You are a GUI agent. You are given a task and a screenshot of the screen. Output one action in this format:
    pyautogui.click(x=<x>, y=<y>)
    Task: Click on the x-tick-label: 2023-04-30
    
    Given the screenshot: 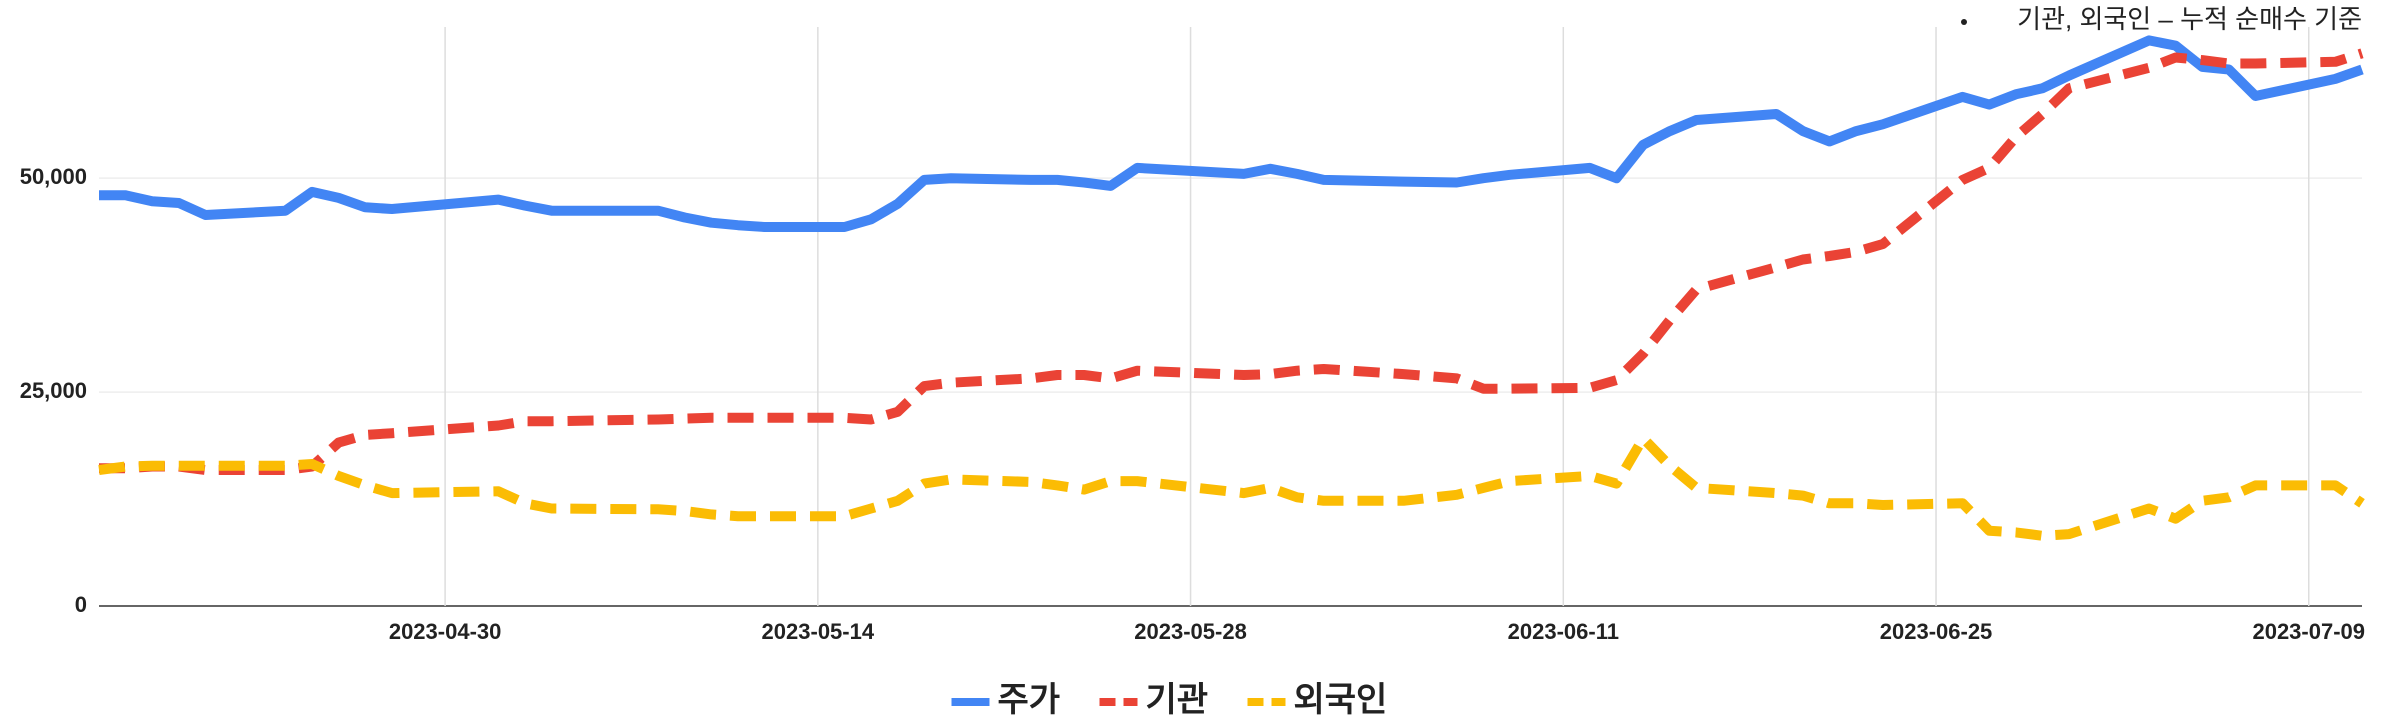 What is the action you would take?
    pyautogui.click(x=445, y=631)
    